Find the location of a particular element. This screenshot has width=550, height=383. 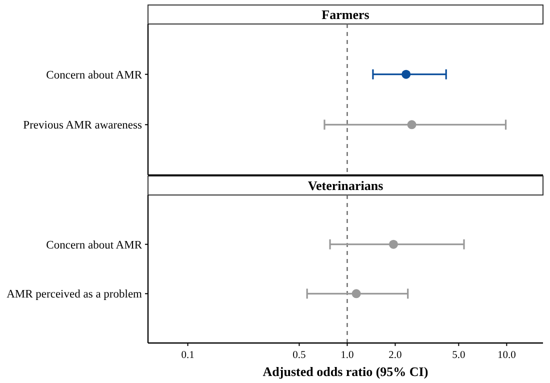

x-tick-label: 0.5 is located at coordinates (299, 355).